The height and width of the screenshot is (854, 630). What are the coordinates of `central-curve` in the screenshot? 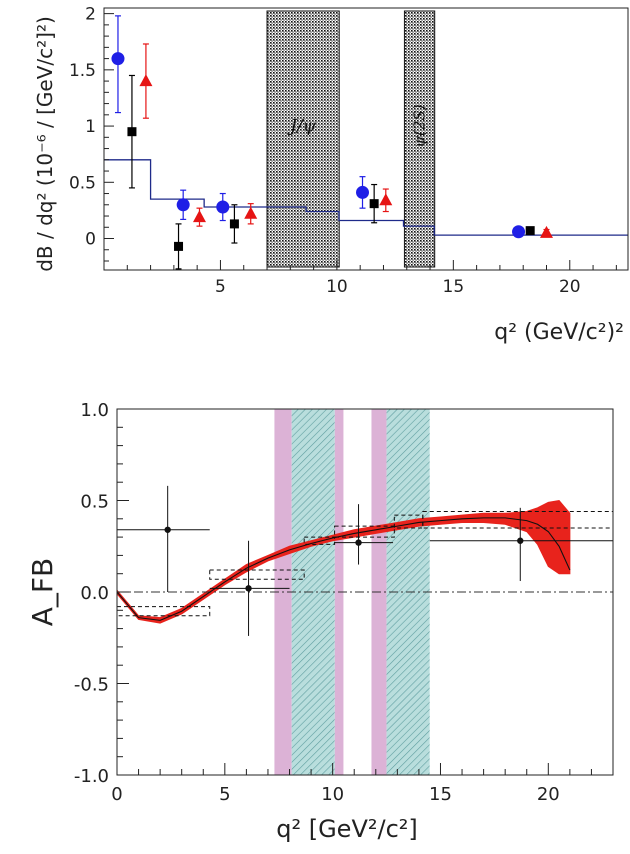 It's located at (343, 569).